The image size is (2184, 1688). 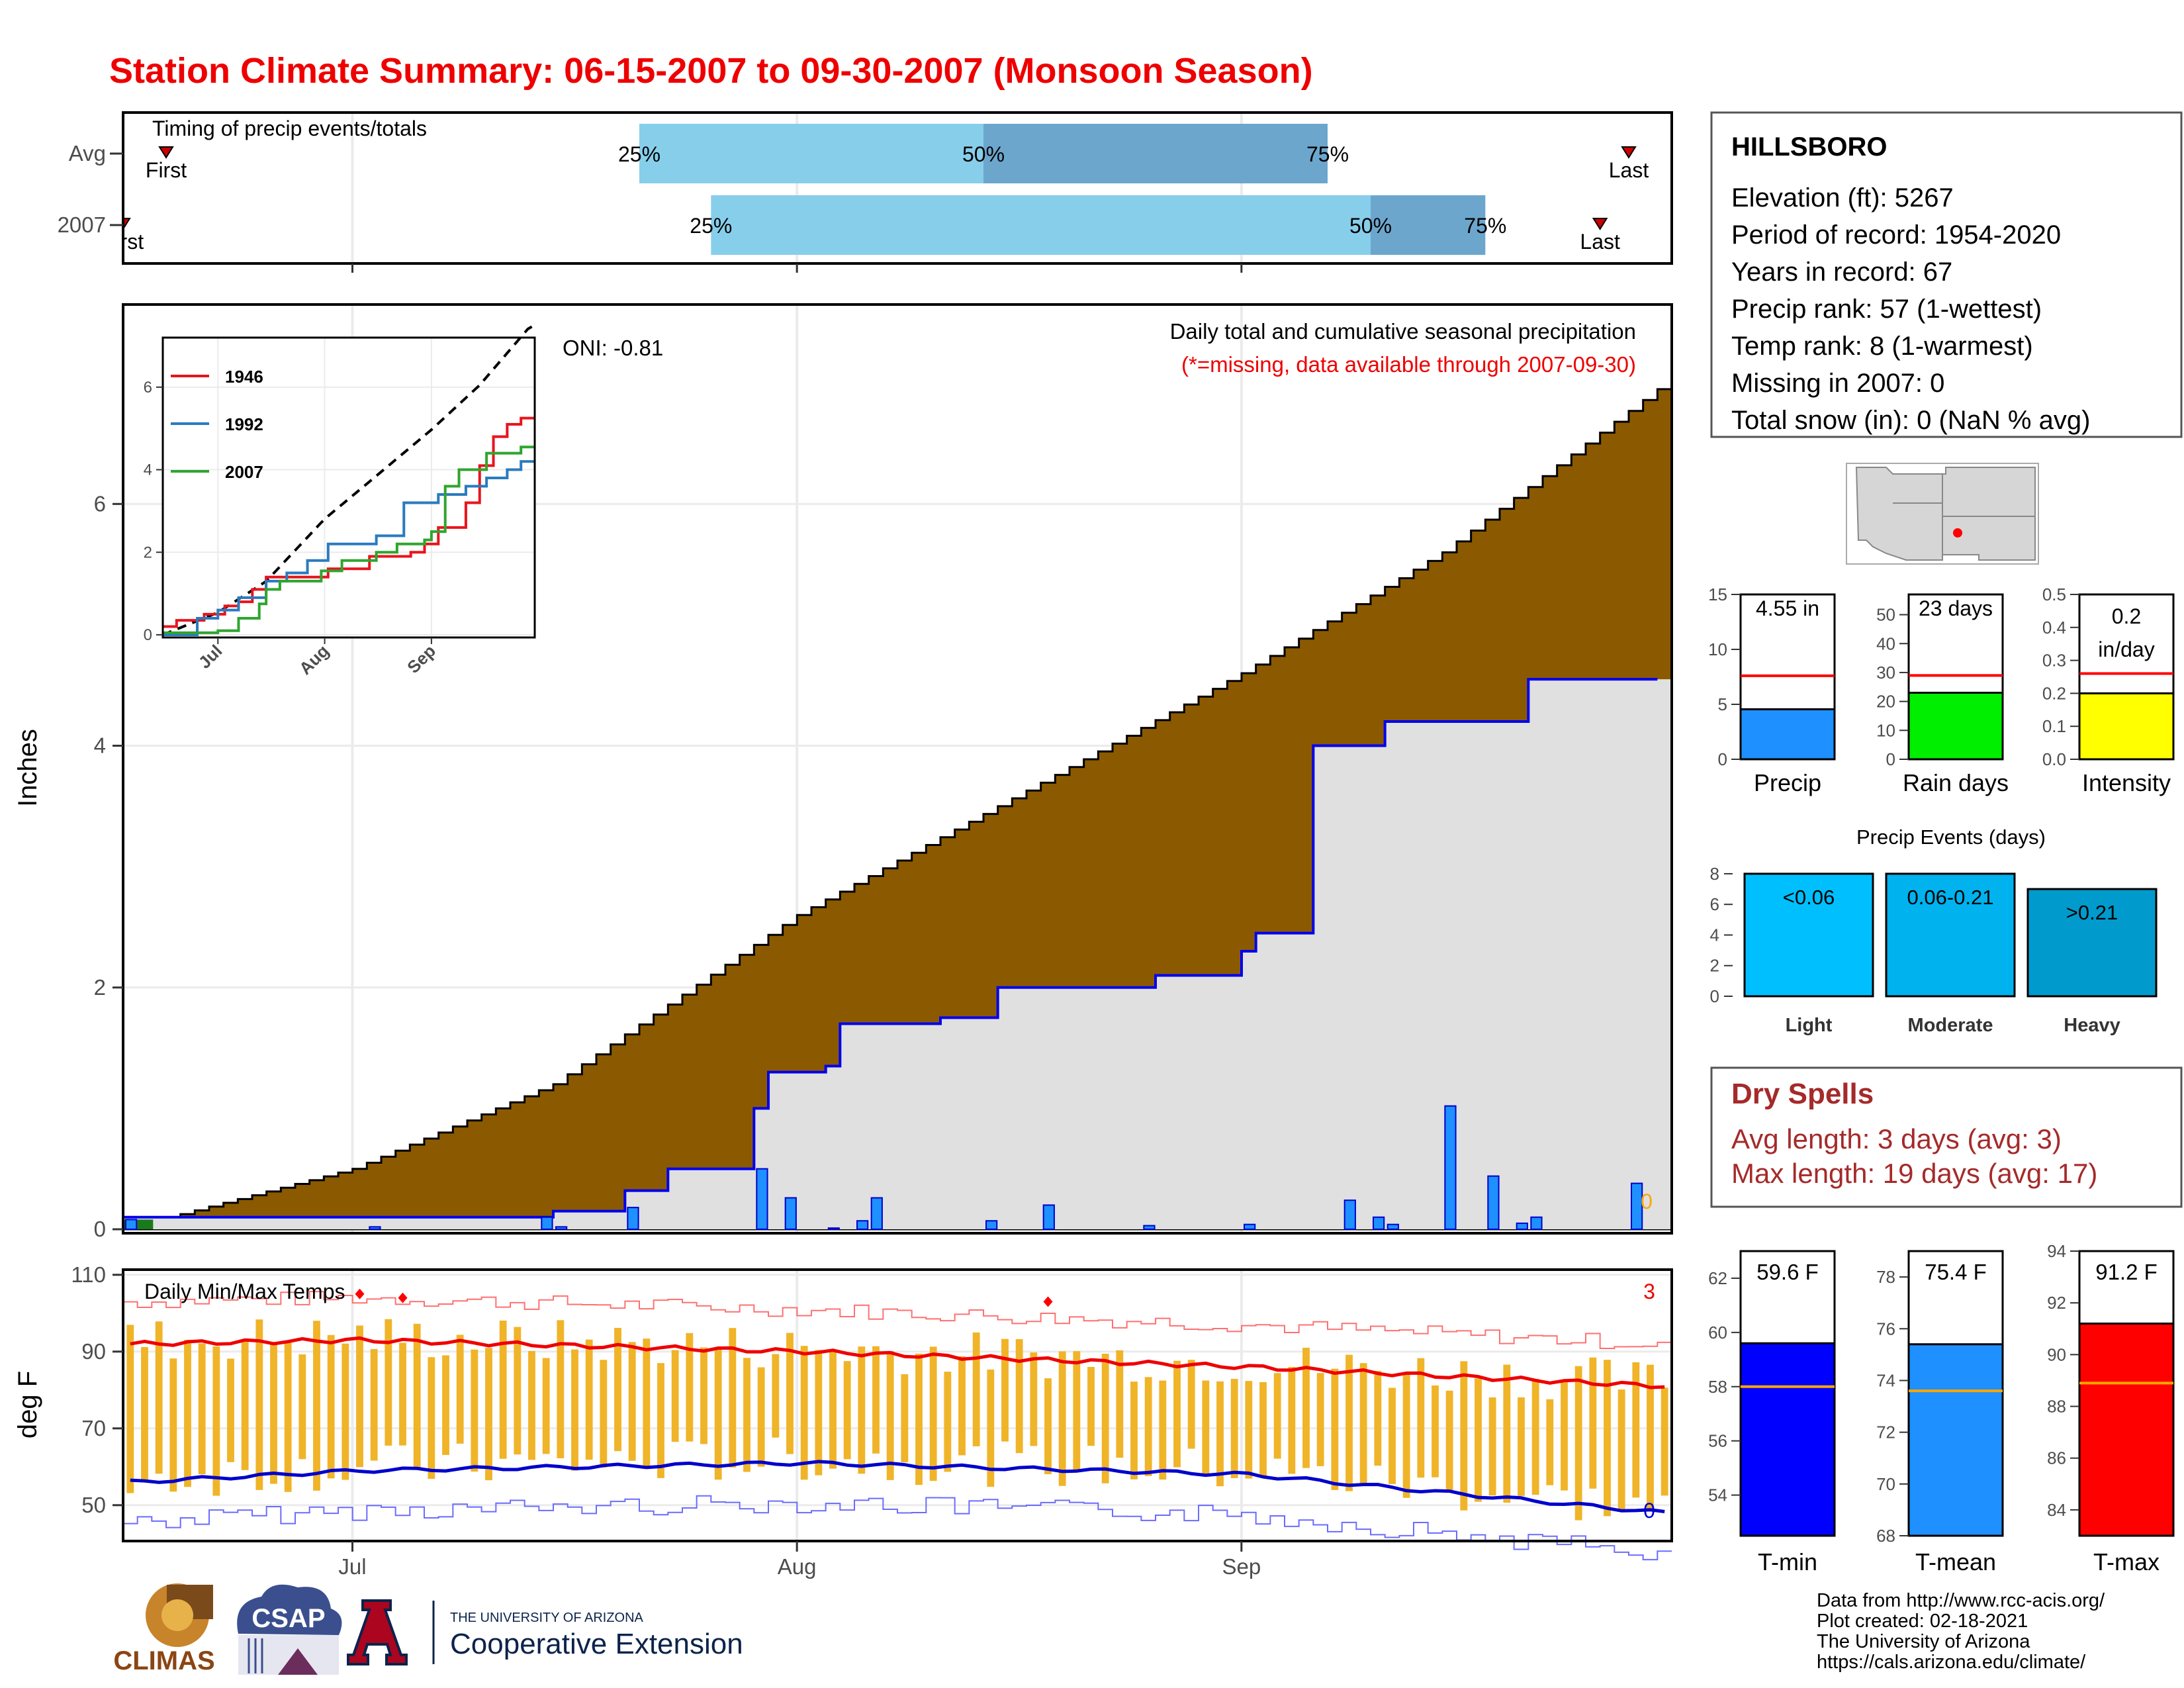 What do you see at coordinates (1787, 1272) in the screenshot?
I see `temp-bar-value-label: 59.6 F` at bounding box center [1787, 1272].